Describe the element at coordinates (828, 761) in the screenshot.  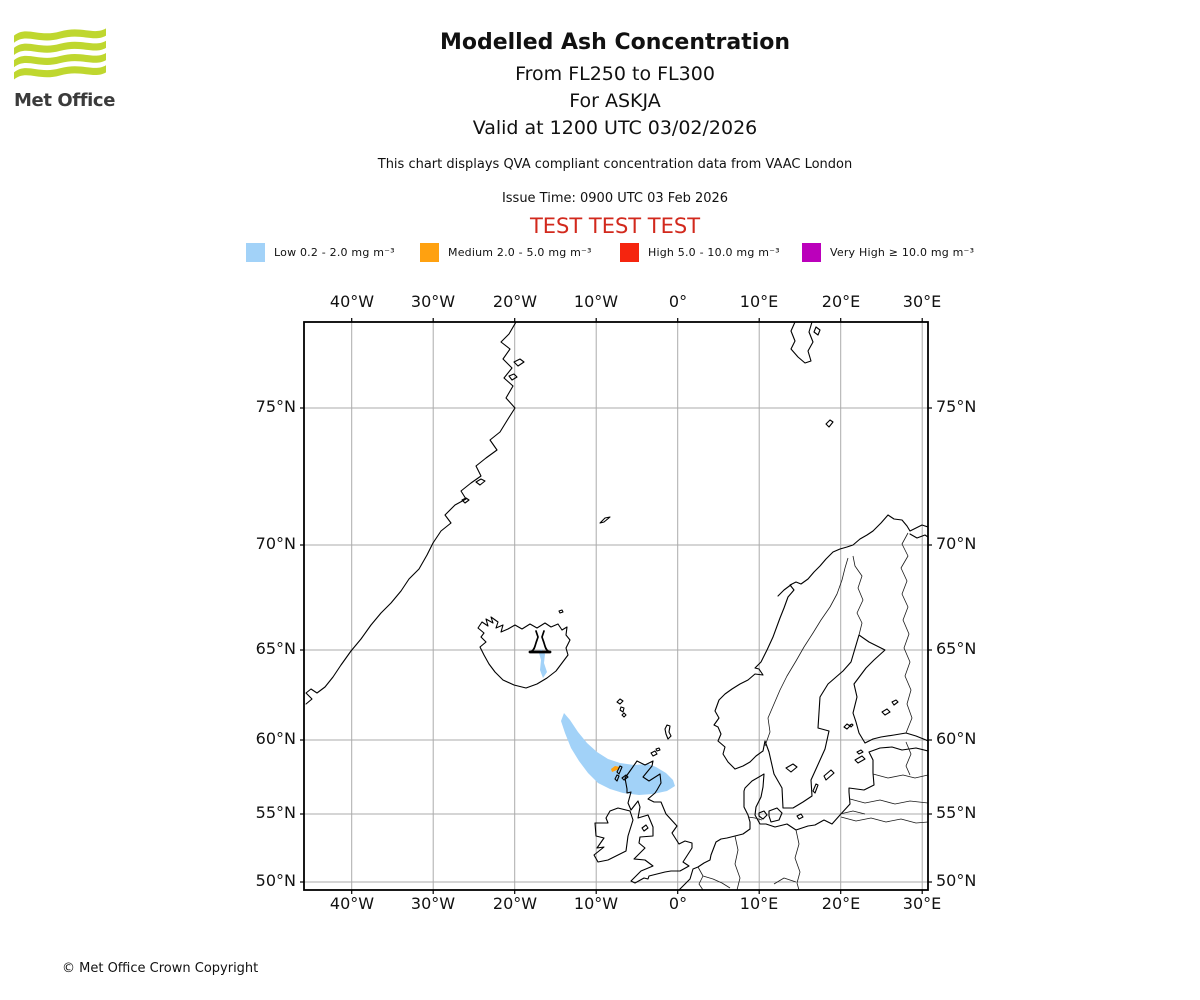
I see `baltic-islands` at that location.